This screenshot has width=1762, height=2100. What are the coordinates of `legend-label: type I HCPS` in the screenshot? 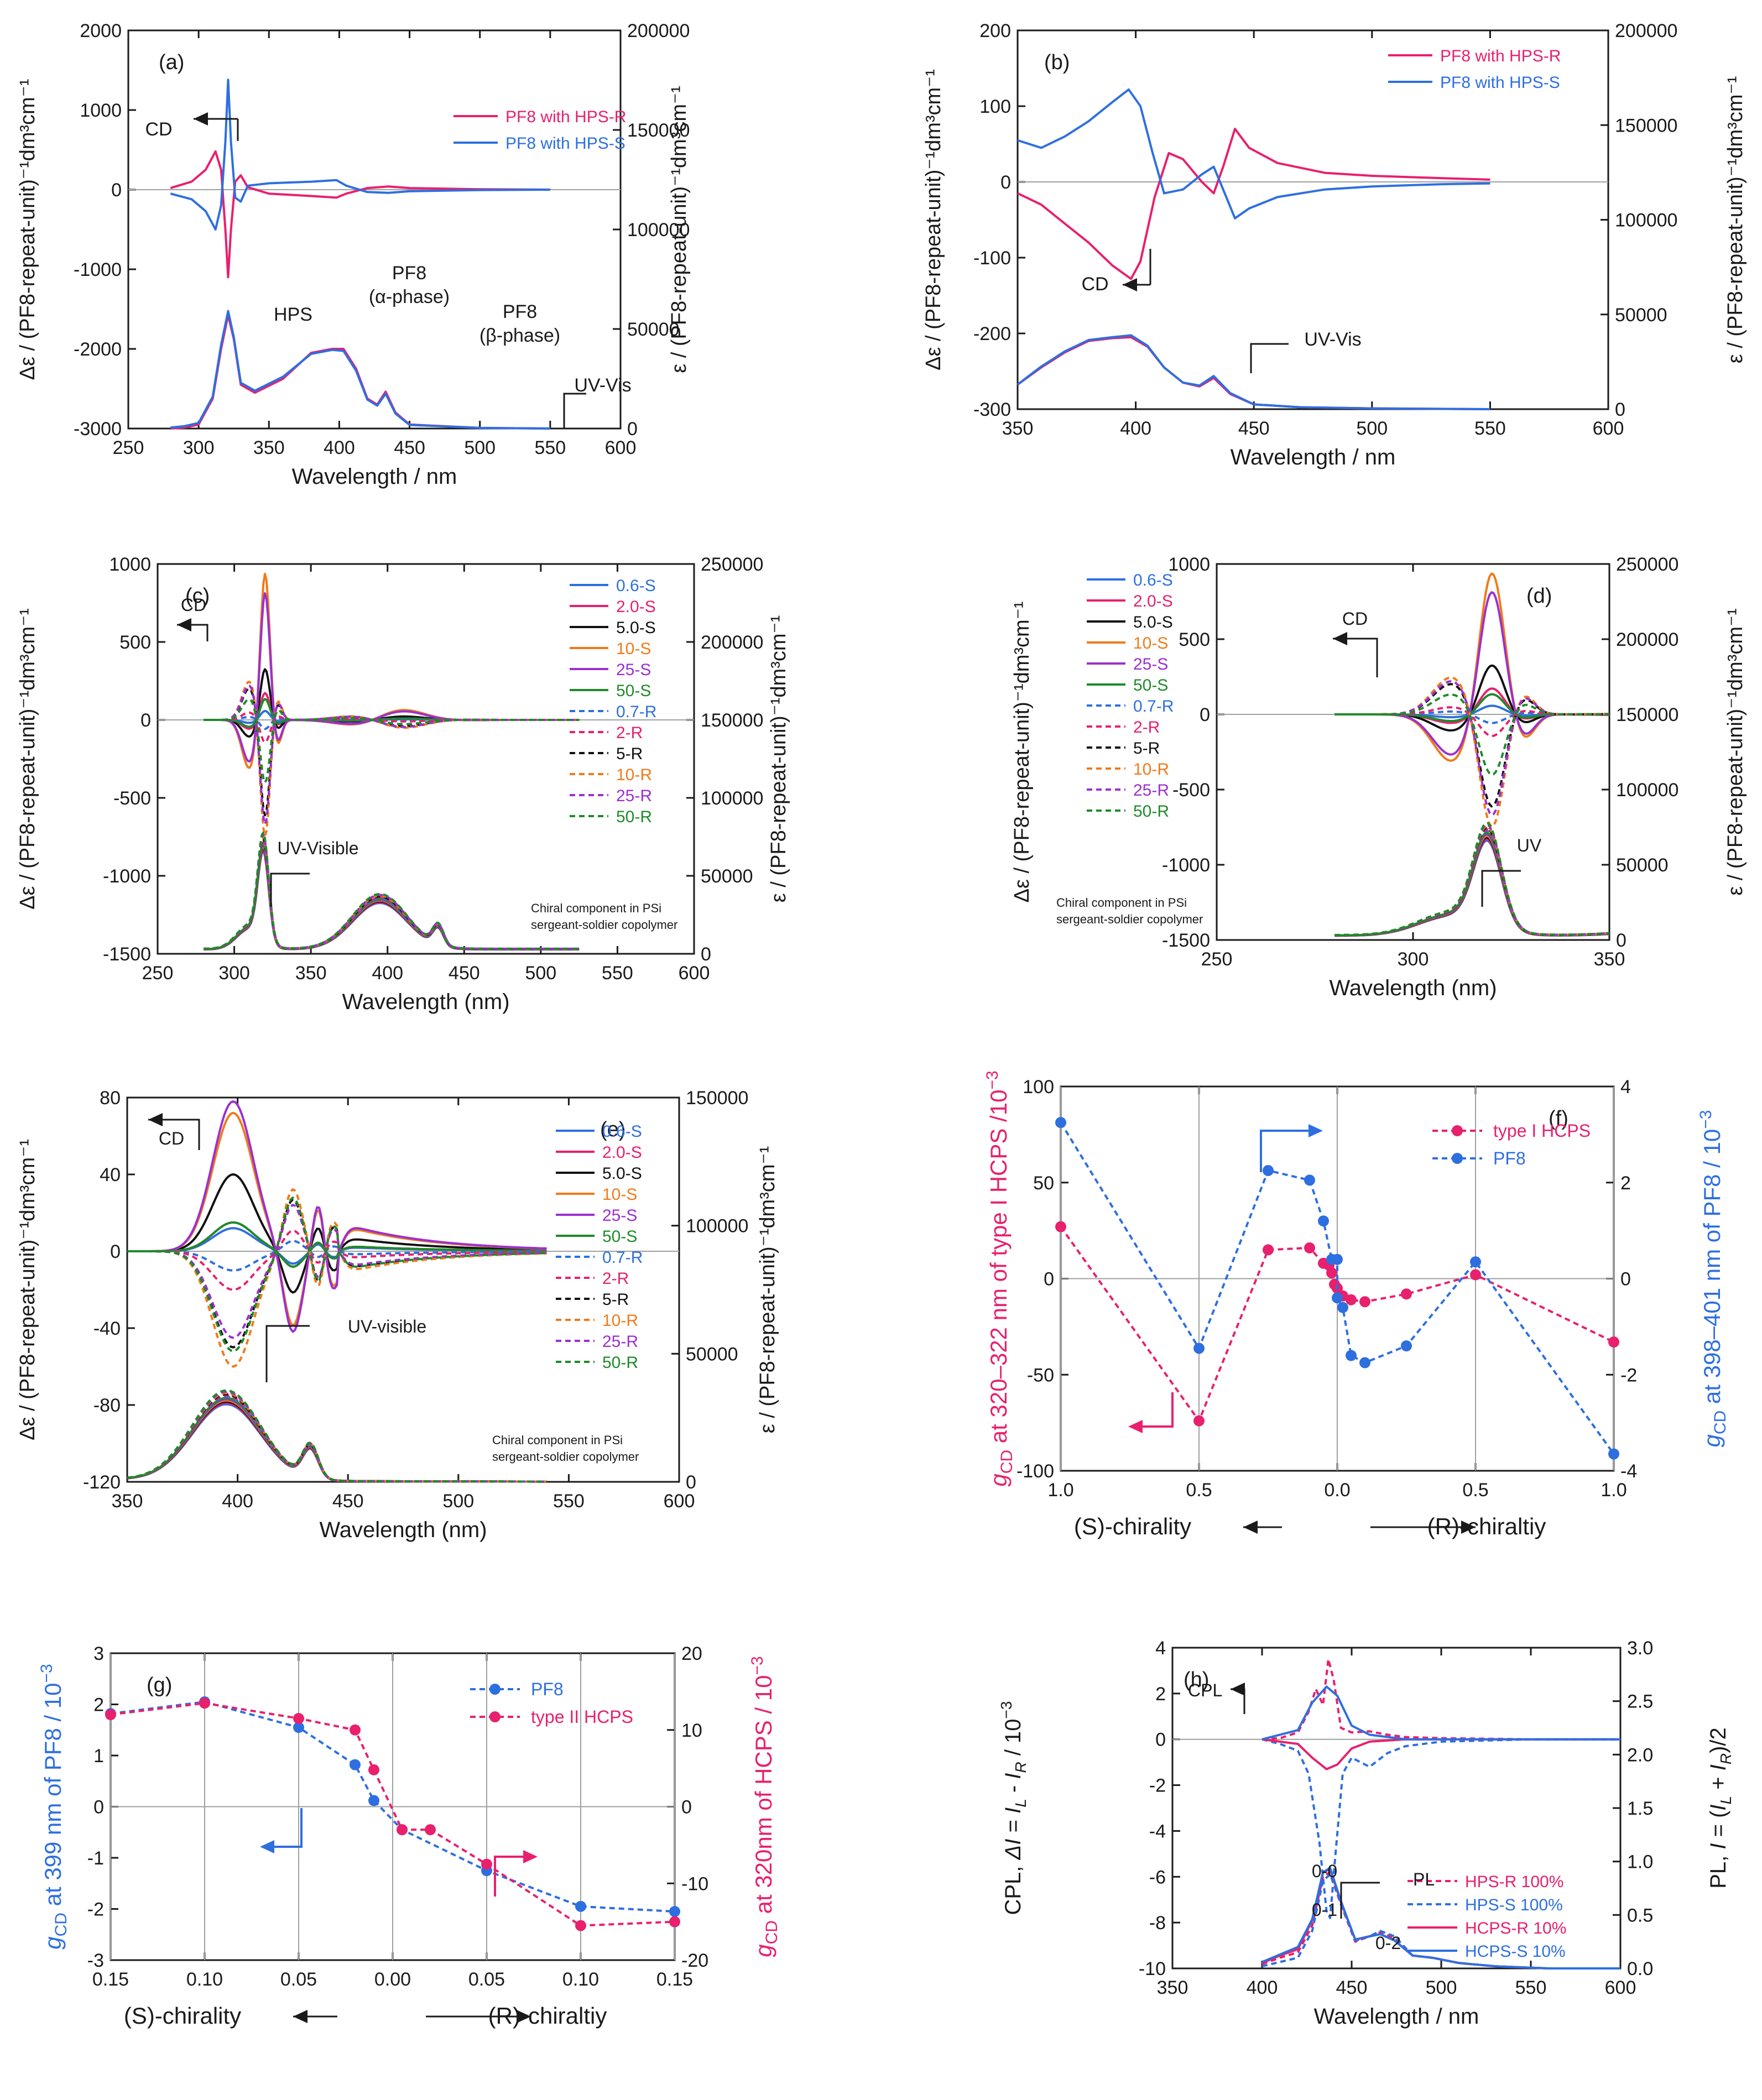 It's located at (1542, 1131).